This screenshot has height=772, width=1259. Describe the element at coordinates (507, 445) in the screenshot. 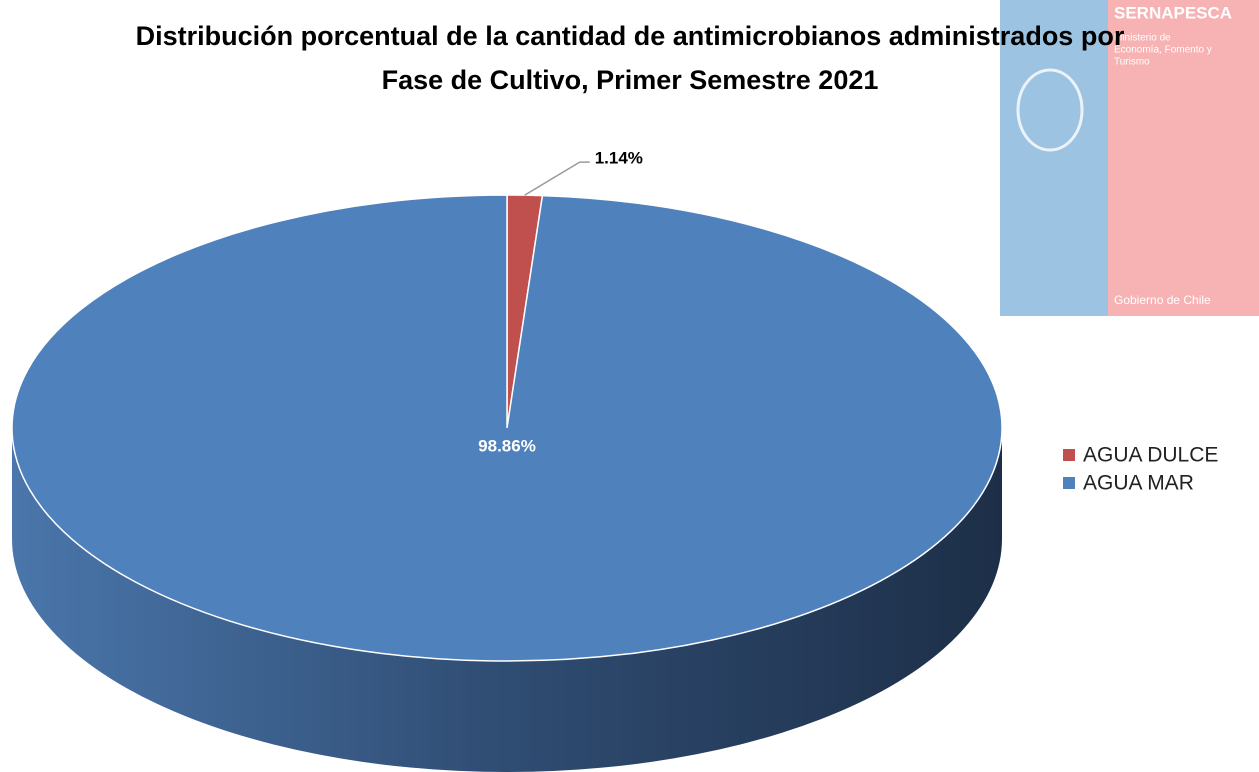

I see `data-label: 98.86%` at that location.